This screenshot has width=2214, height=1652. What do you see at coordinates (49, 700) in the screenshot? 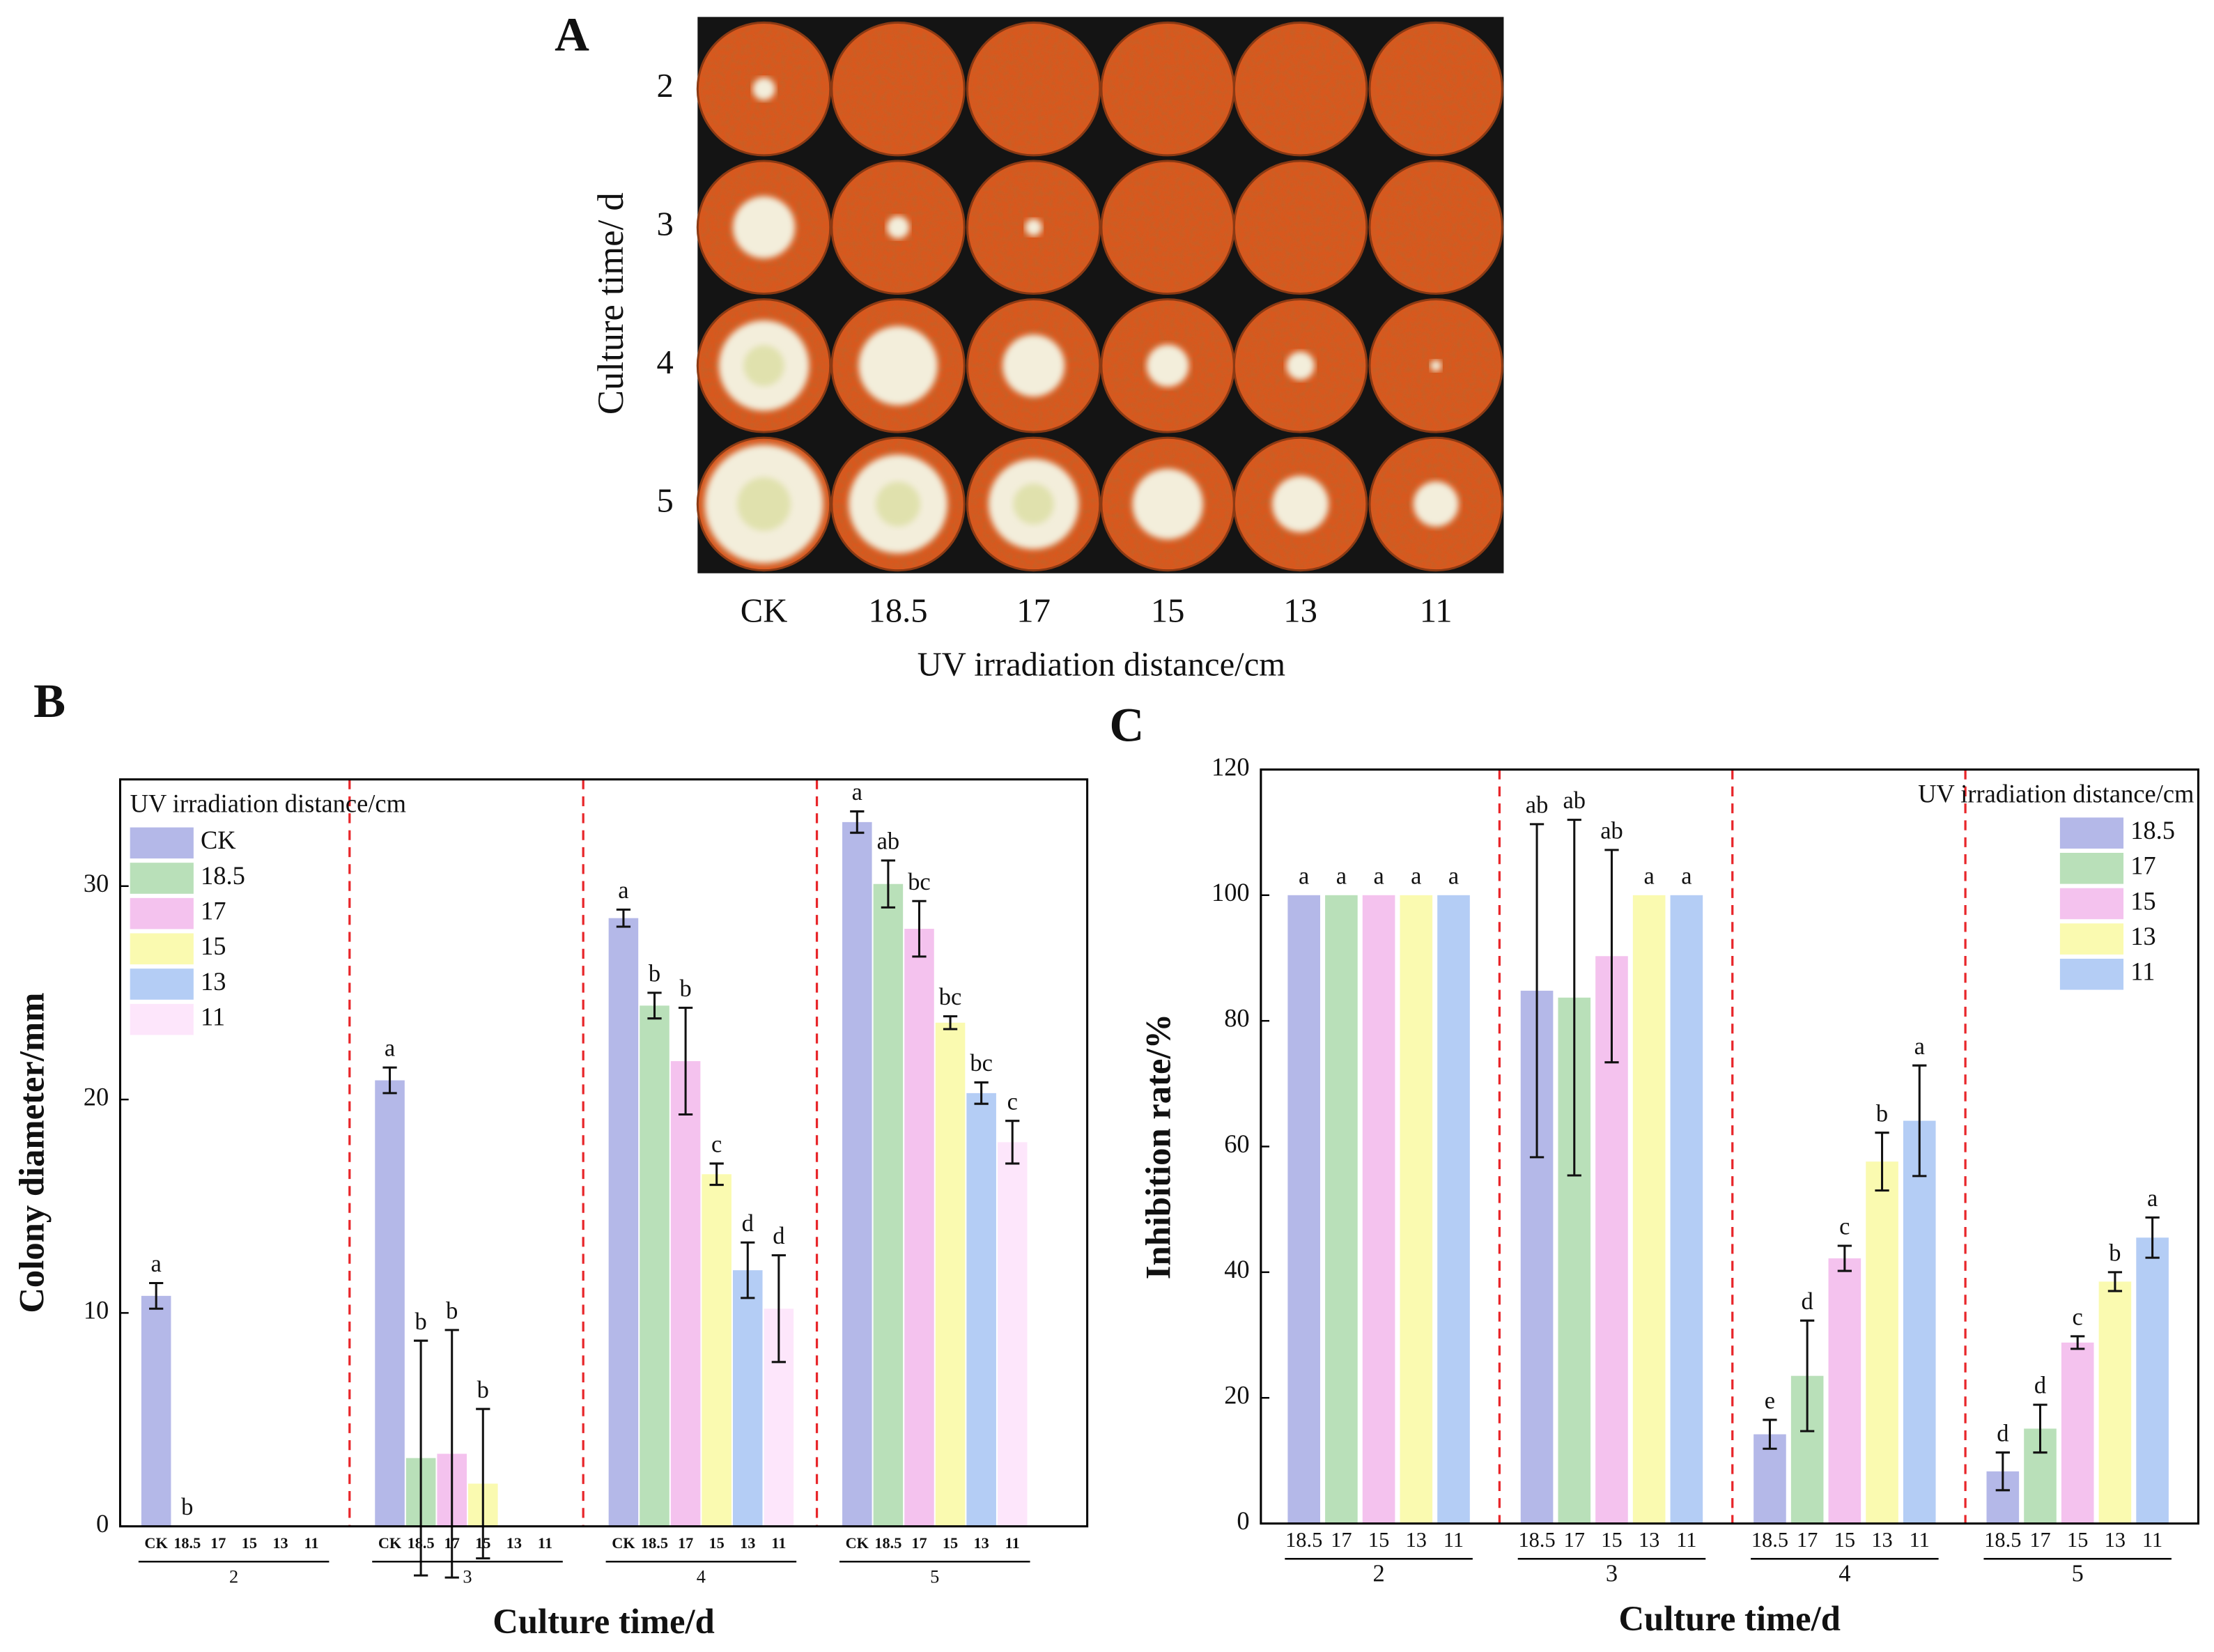
I see `panel-label: B` at bounding box center [49, 700].